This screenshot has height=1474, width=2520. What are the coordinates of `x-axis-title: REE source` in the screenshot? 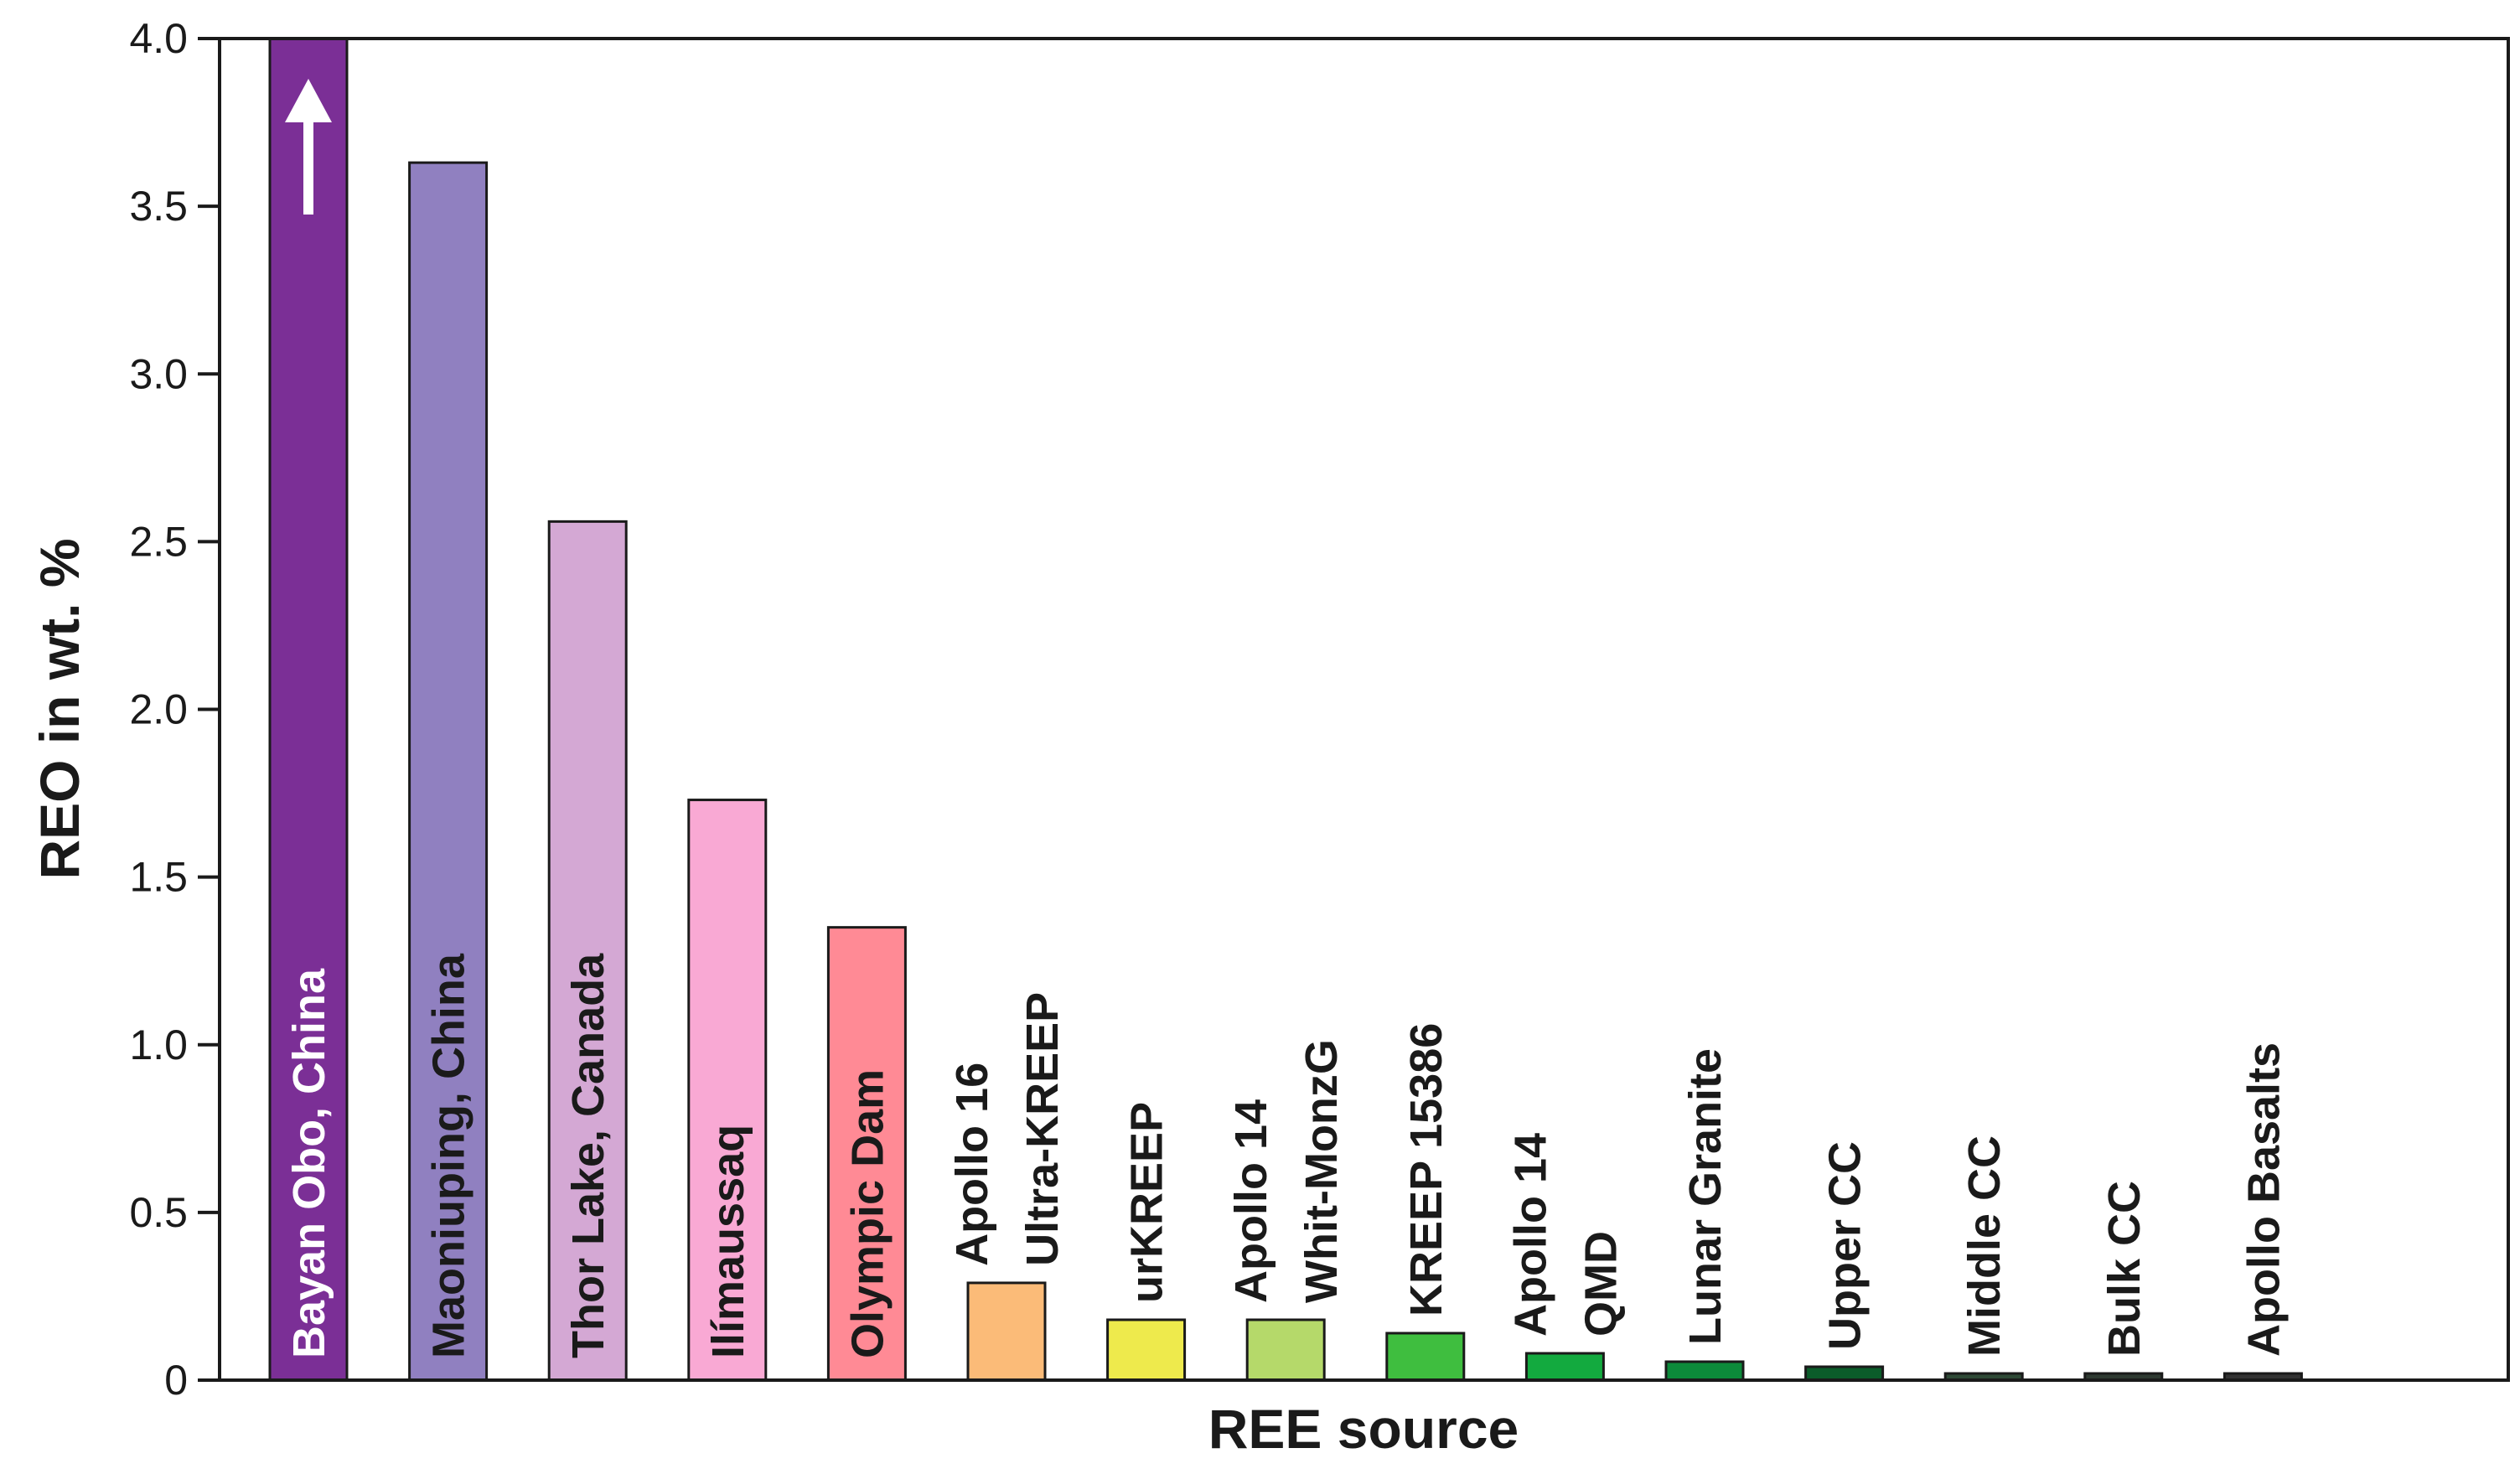 It's located at (1363, 1429).